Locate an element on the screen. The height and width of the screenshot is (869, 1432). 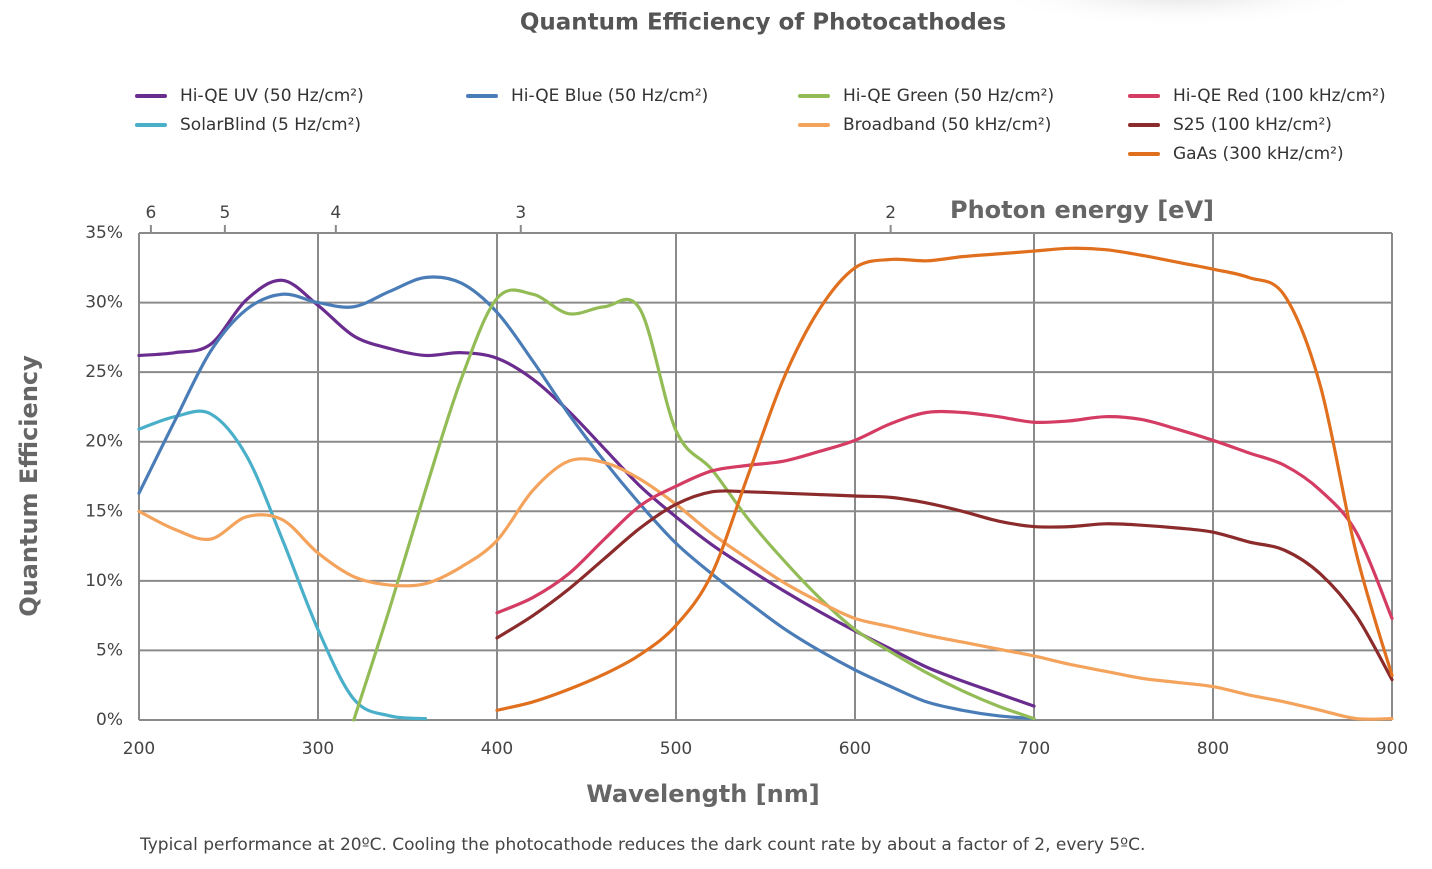
legend-label: Hi-QE Green (50 Hz/cm²) is located at coordinates (948, 96).